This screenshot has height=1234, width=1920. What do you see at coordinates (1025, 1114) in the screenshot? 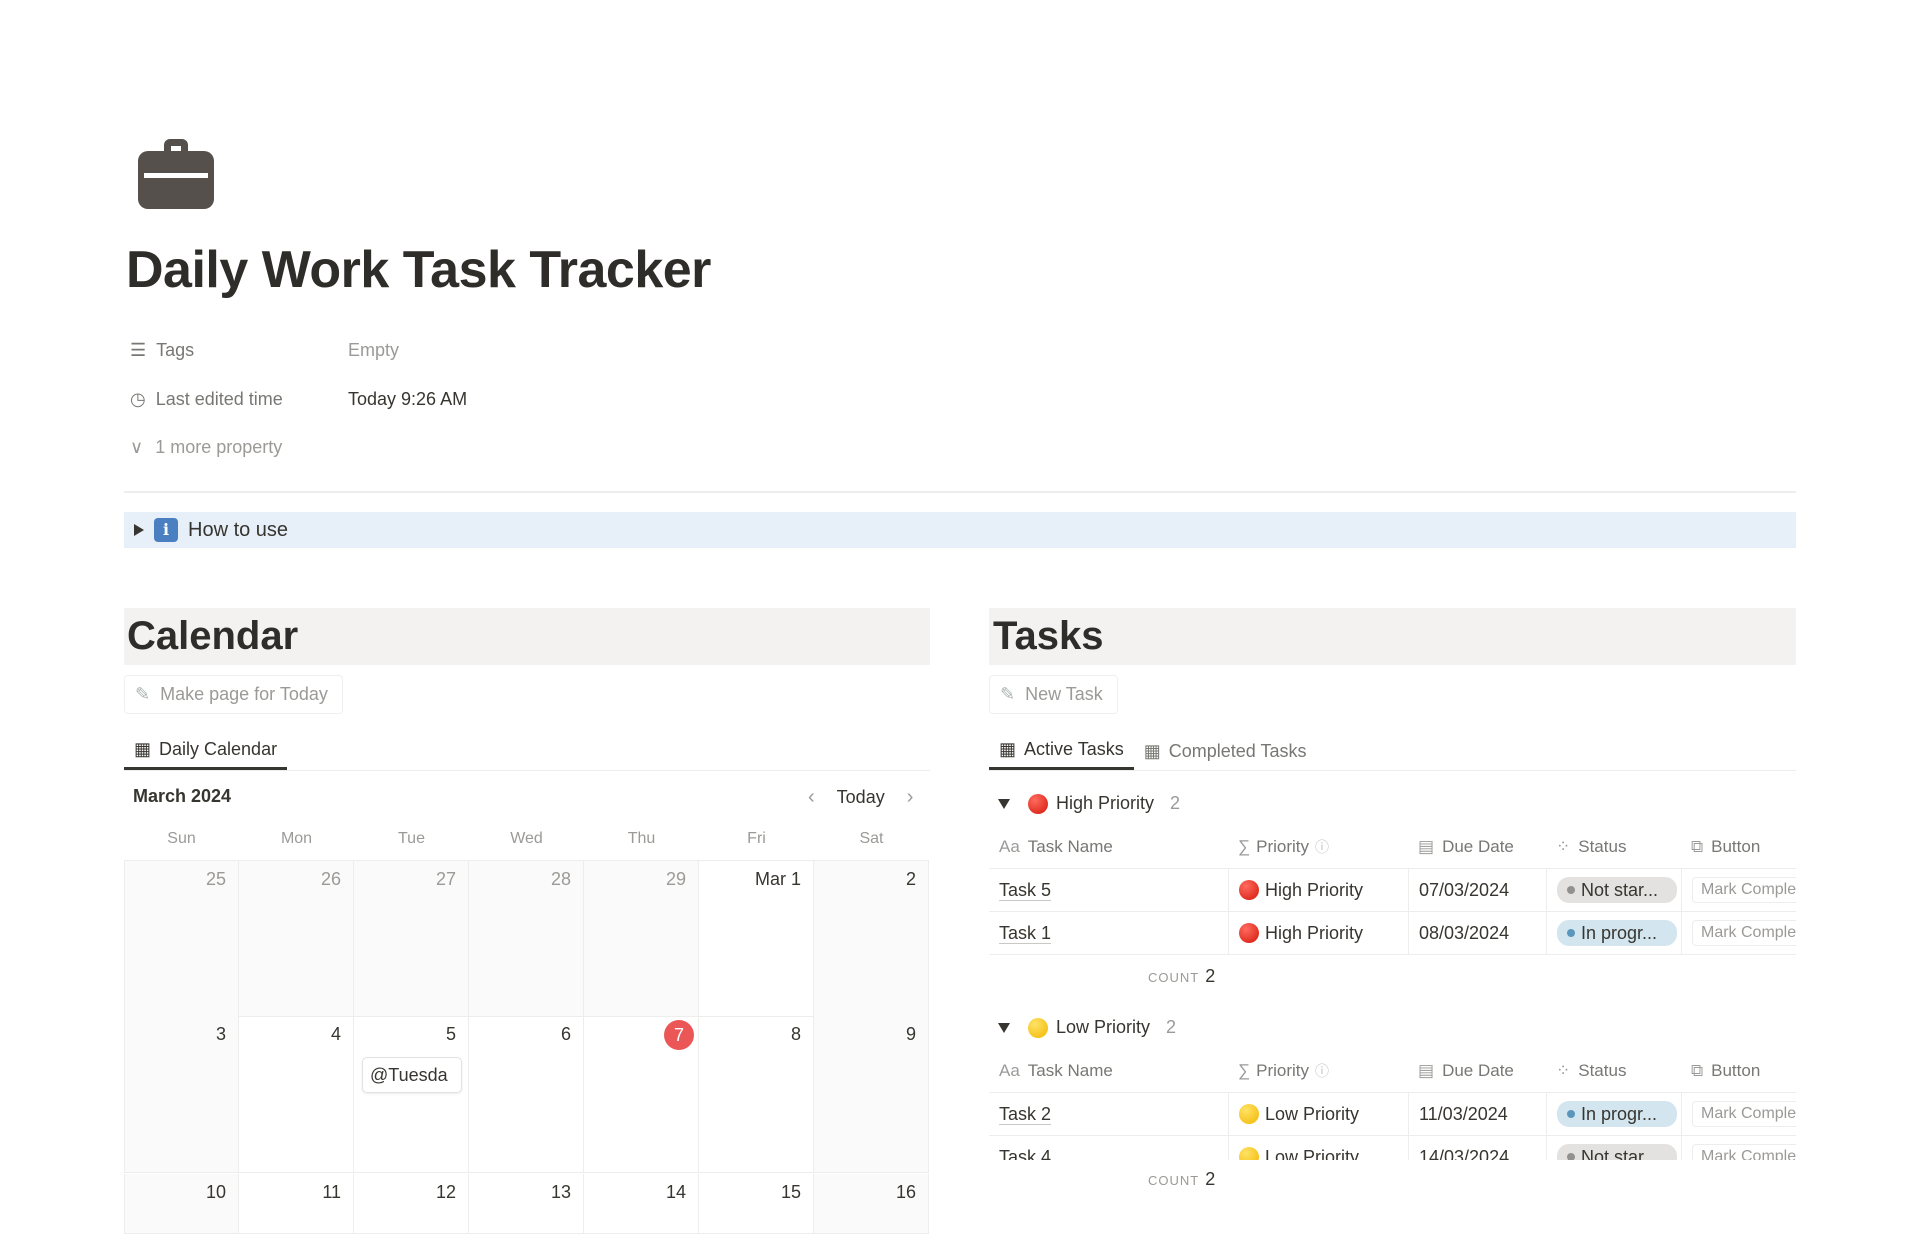
I see `task-name: Task 2` at bounding box center [1025, 1114].